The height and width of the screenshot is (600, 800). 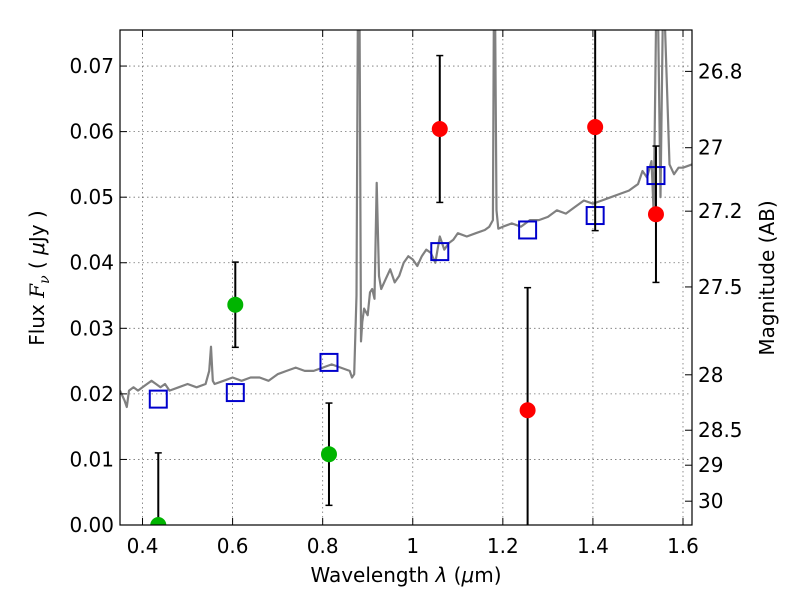 What do you see at coordinates (503, 546) in the screenshot?
I see `x-tick-label: 1.2` at bounding box center [503, 546].